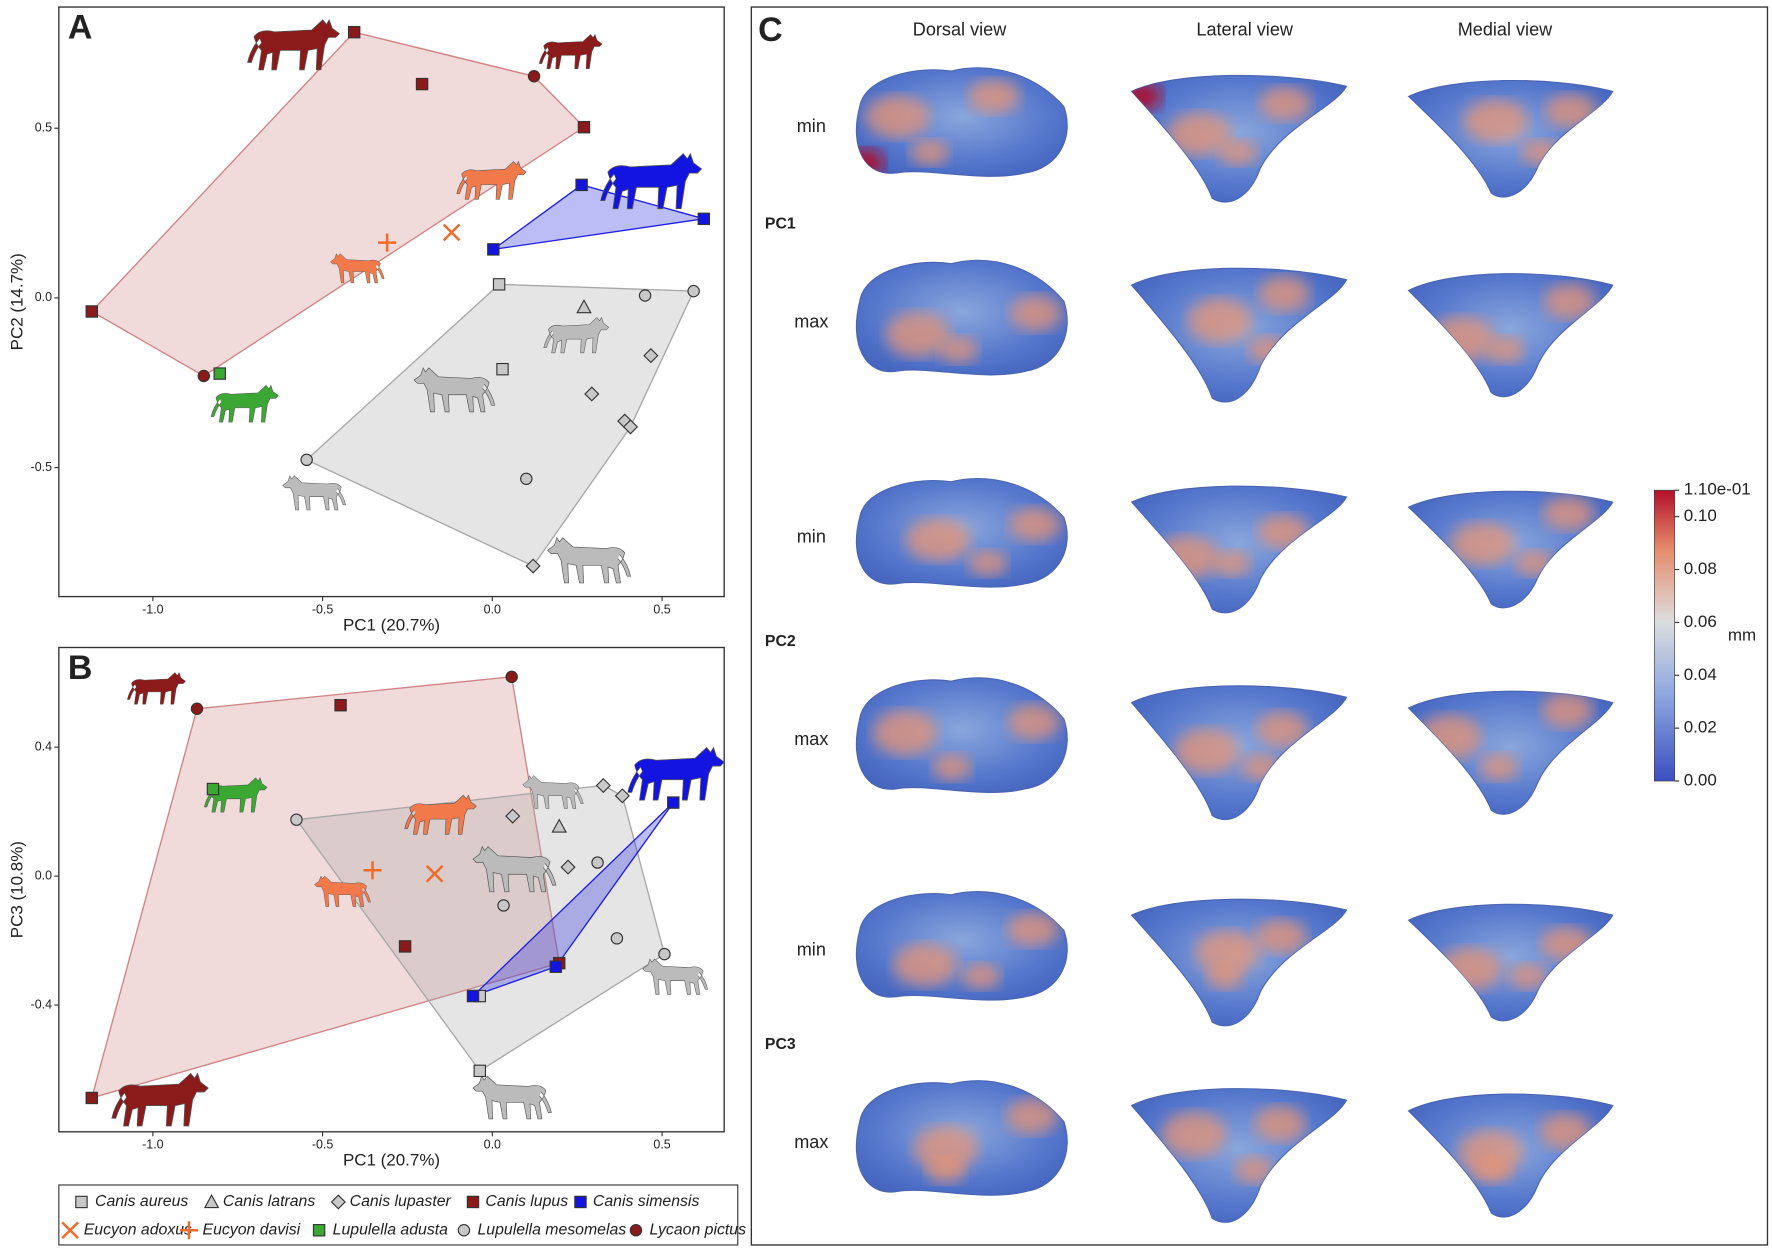 The height and width of the screenshot is (1252, 1772). I want to click on legend-label: Lycaon pictus, so click(698, 1229).